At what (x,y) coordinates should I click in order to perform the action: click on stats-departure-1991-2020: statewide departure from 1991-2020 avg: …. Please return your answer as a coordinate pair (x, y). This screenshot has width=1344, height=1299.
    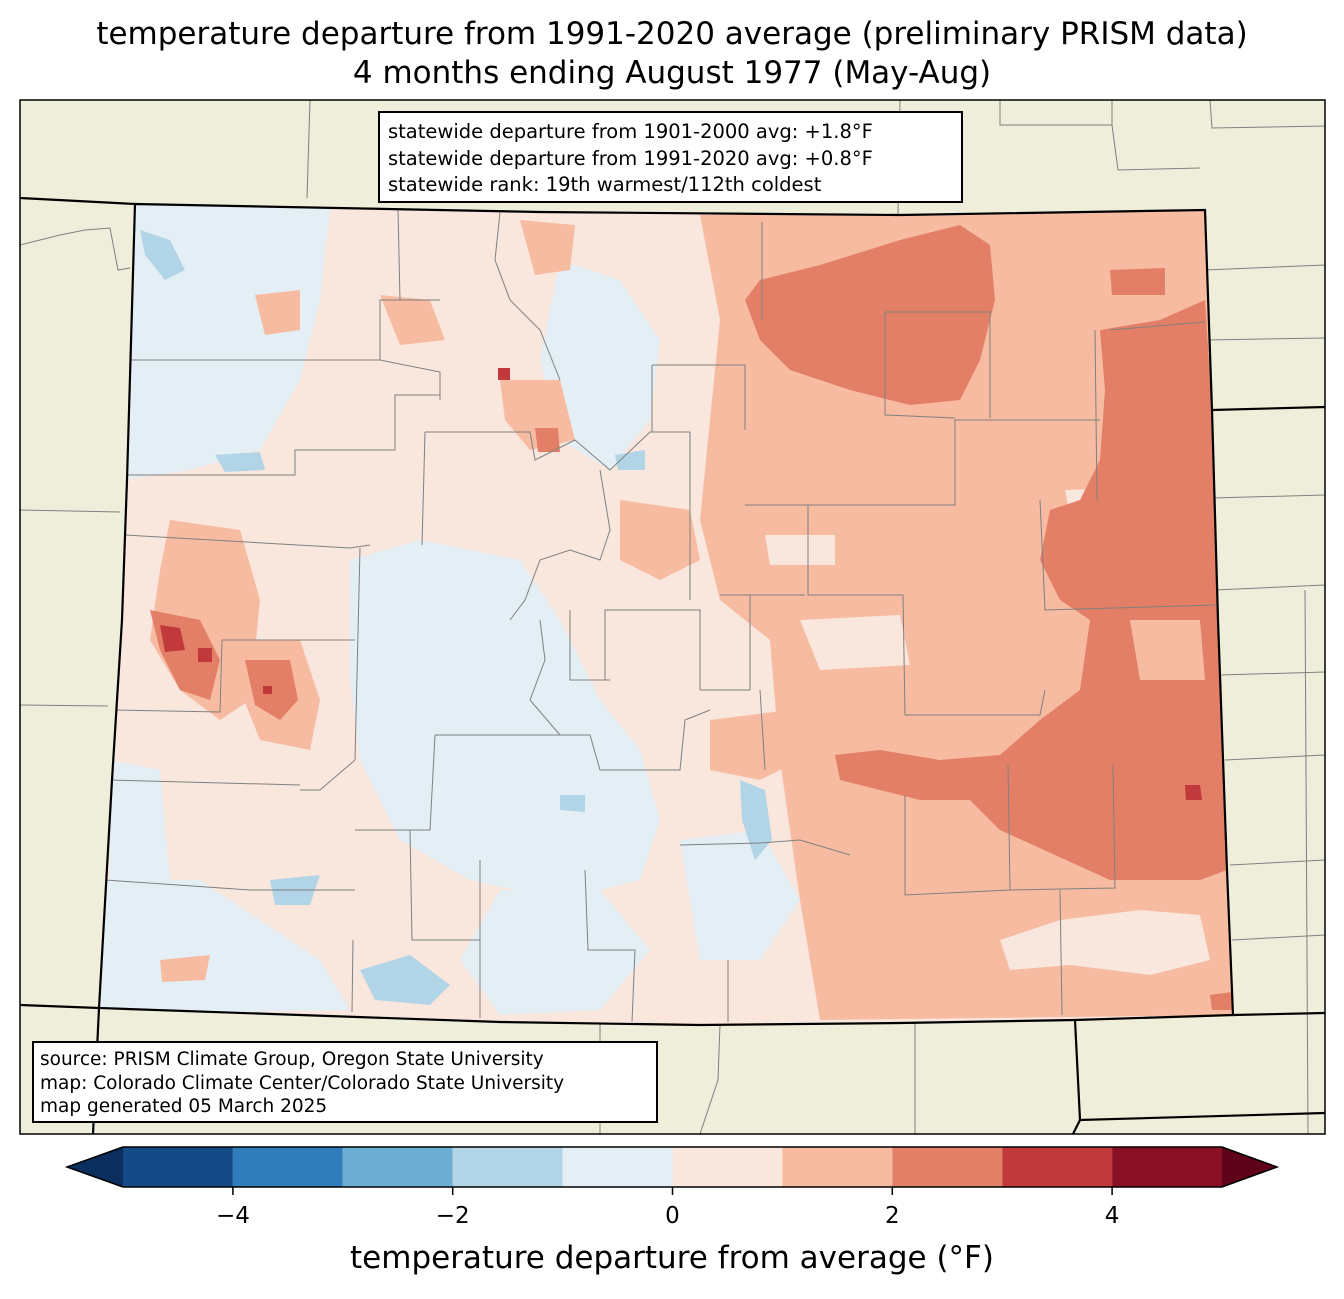
    Looking at the image, I should click on (630, 158).